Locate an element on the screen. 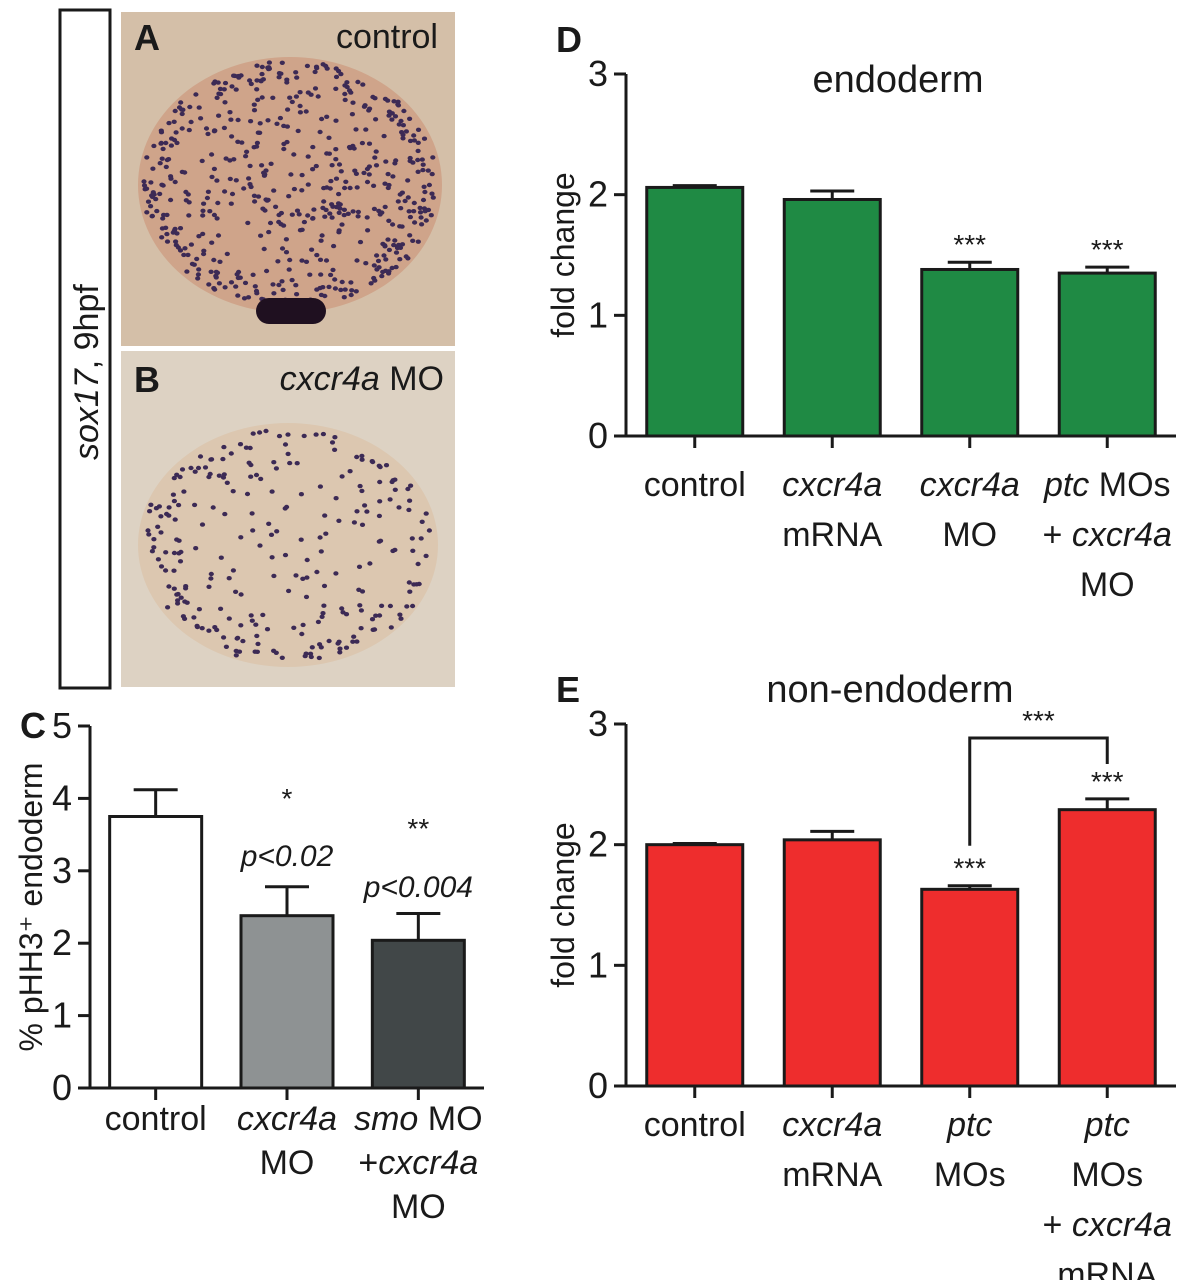  x-category-label: cxcr4a is located at coordinates (832, 1125).